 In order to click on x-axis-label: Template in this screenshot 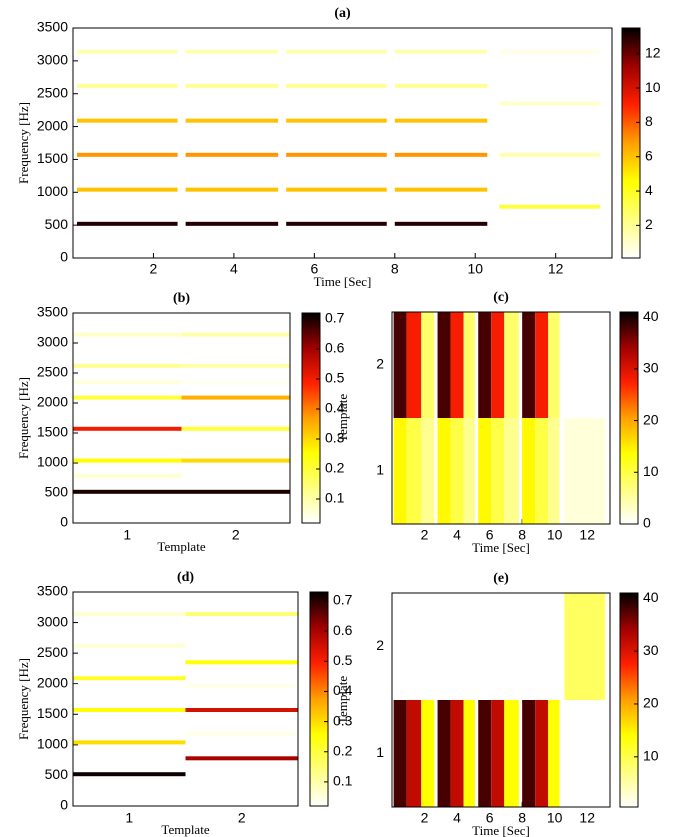, I will do `click(185, 829)`.